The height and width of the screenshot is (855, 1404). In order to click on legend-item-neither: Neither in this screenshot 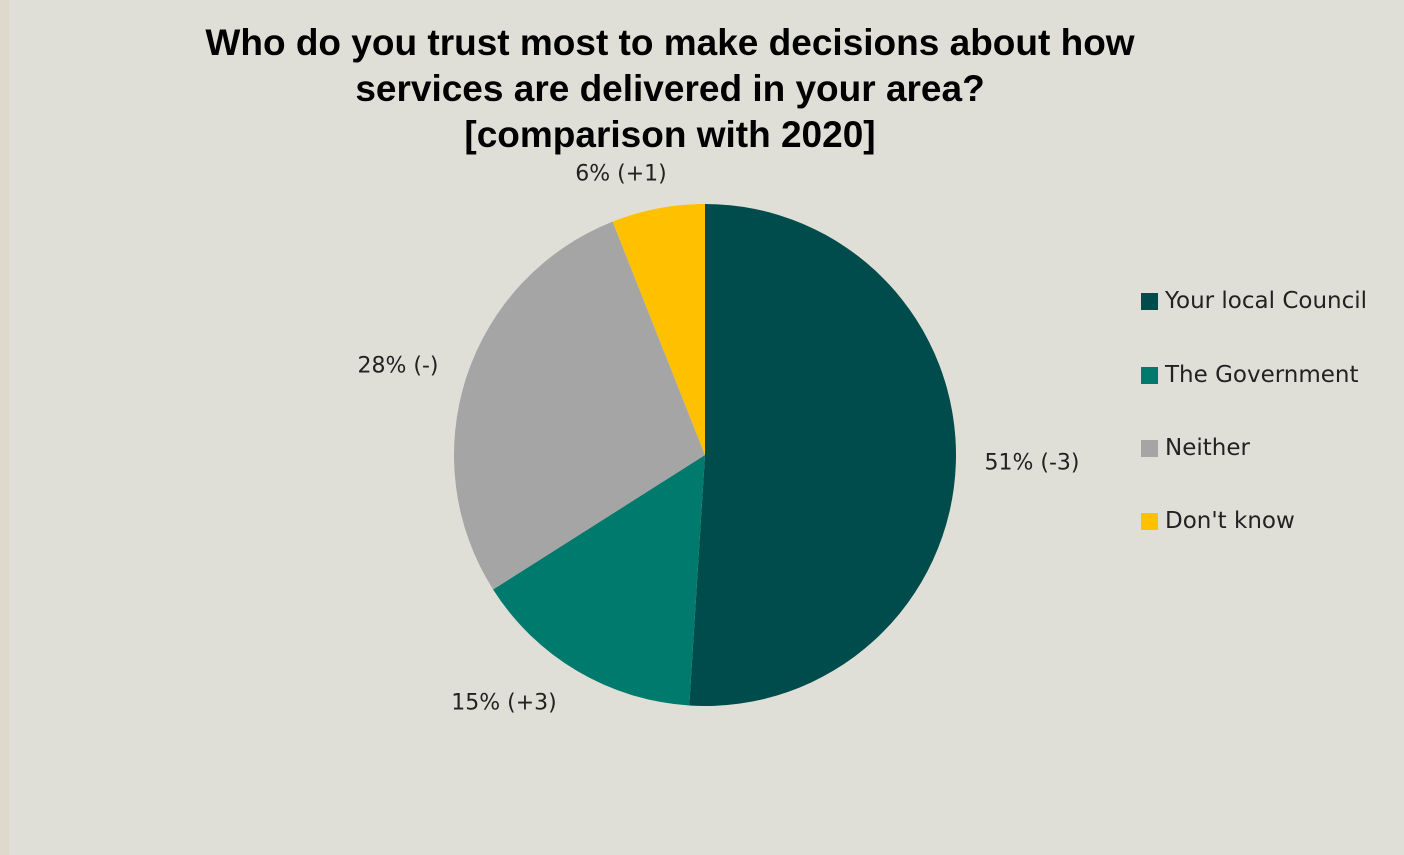, I will do `click(1195, 448)`.